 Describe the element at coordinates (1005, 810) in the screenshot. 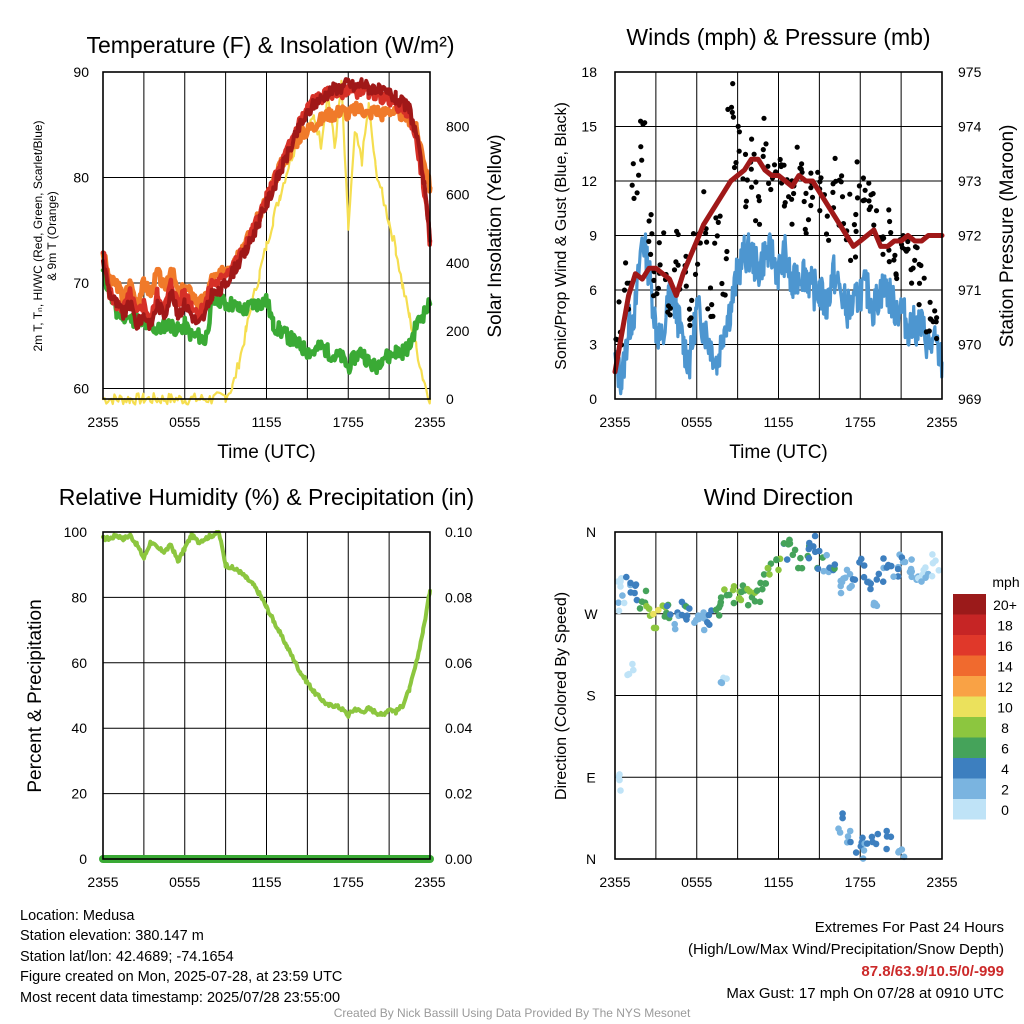

I see `legend-label: 0` at that location.